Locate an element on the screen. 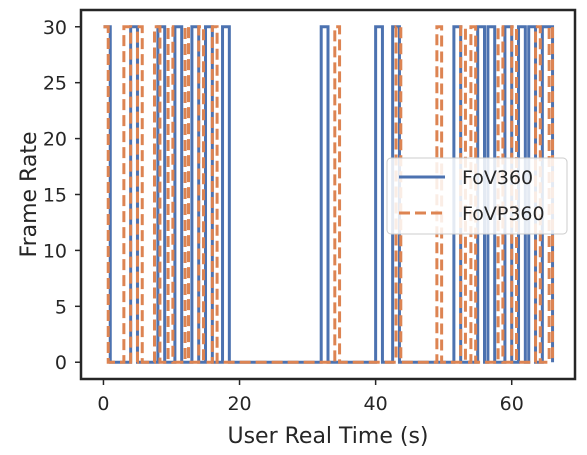  y-tick-label: 10 is located at coordinates (55, 251).